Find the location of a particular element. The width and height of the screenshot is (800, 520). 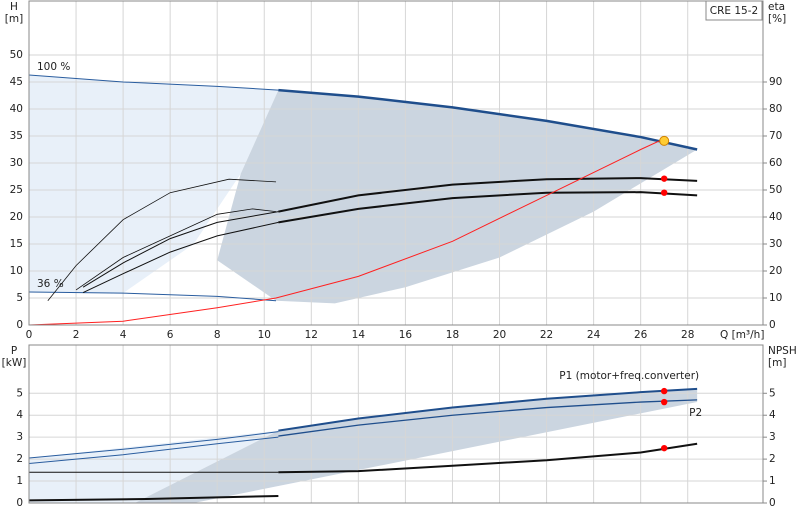

y2-axis-label: NPSH is located at coordinates (782, 351).